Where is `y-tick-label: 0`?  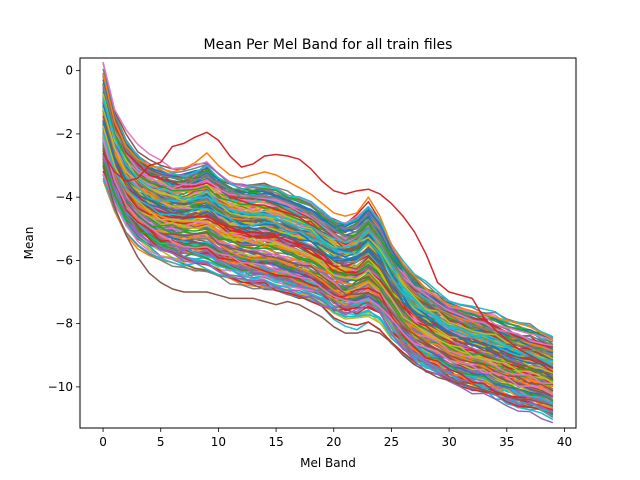 y-tick-label: 0 is located at coordinates (69, 71).